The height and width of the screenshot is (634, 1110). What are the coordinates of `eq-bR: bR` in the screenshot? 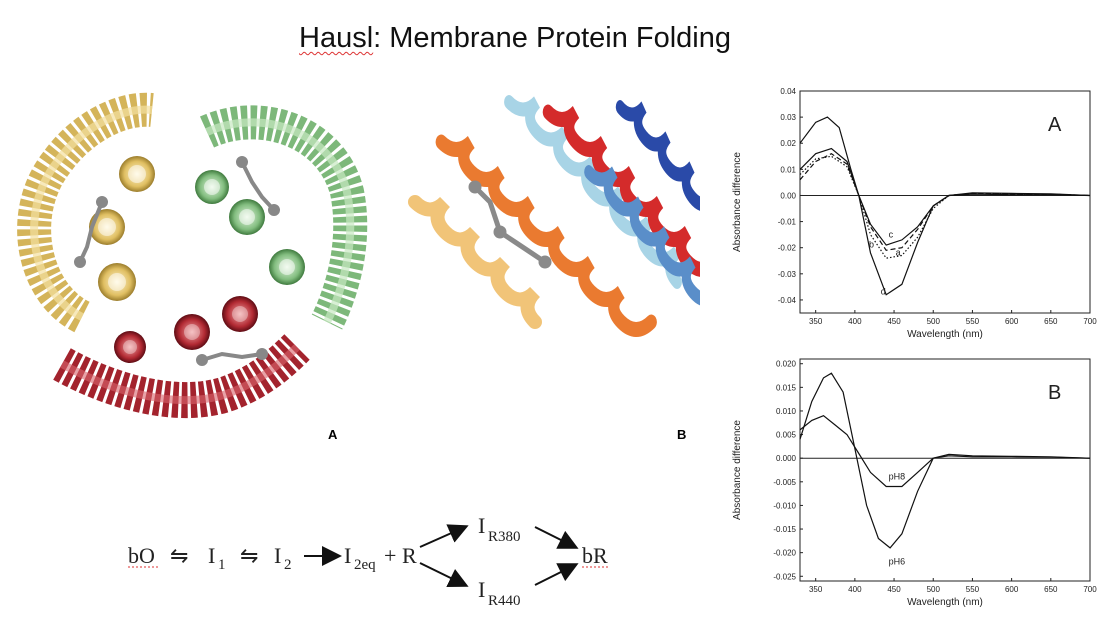 It's located at (595, 555).